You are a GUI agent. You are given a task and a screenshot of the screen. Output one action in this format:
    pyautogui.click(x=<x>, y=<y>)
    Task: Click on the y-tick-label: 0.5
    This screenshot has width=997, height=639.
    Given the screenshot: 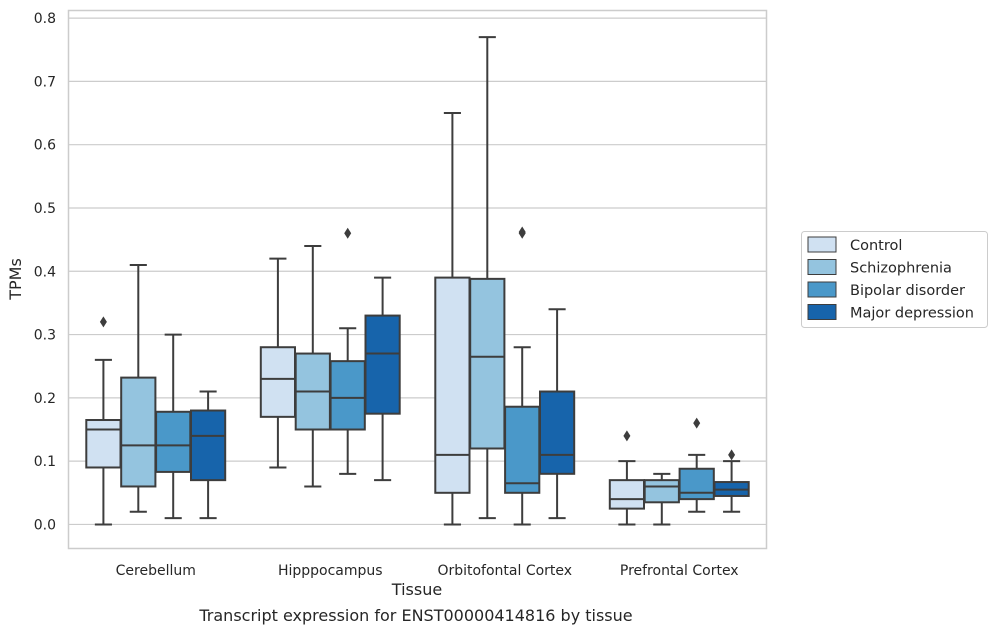 What is the action you would take?
    pyautogui.click(x=45, y=209)
    